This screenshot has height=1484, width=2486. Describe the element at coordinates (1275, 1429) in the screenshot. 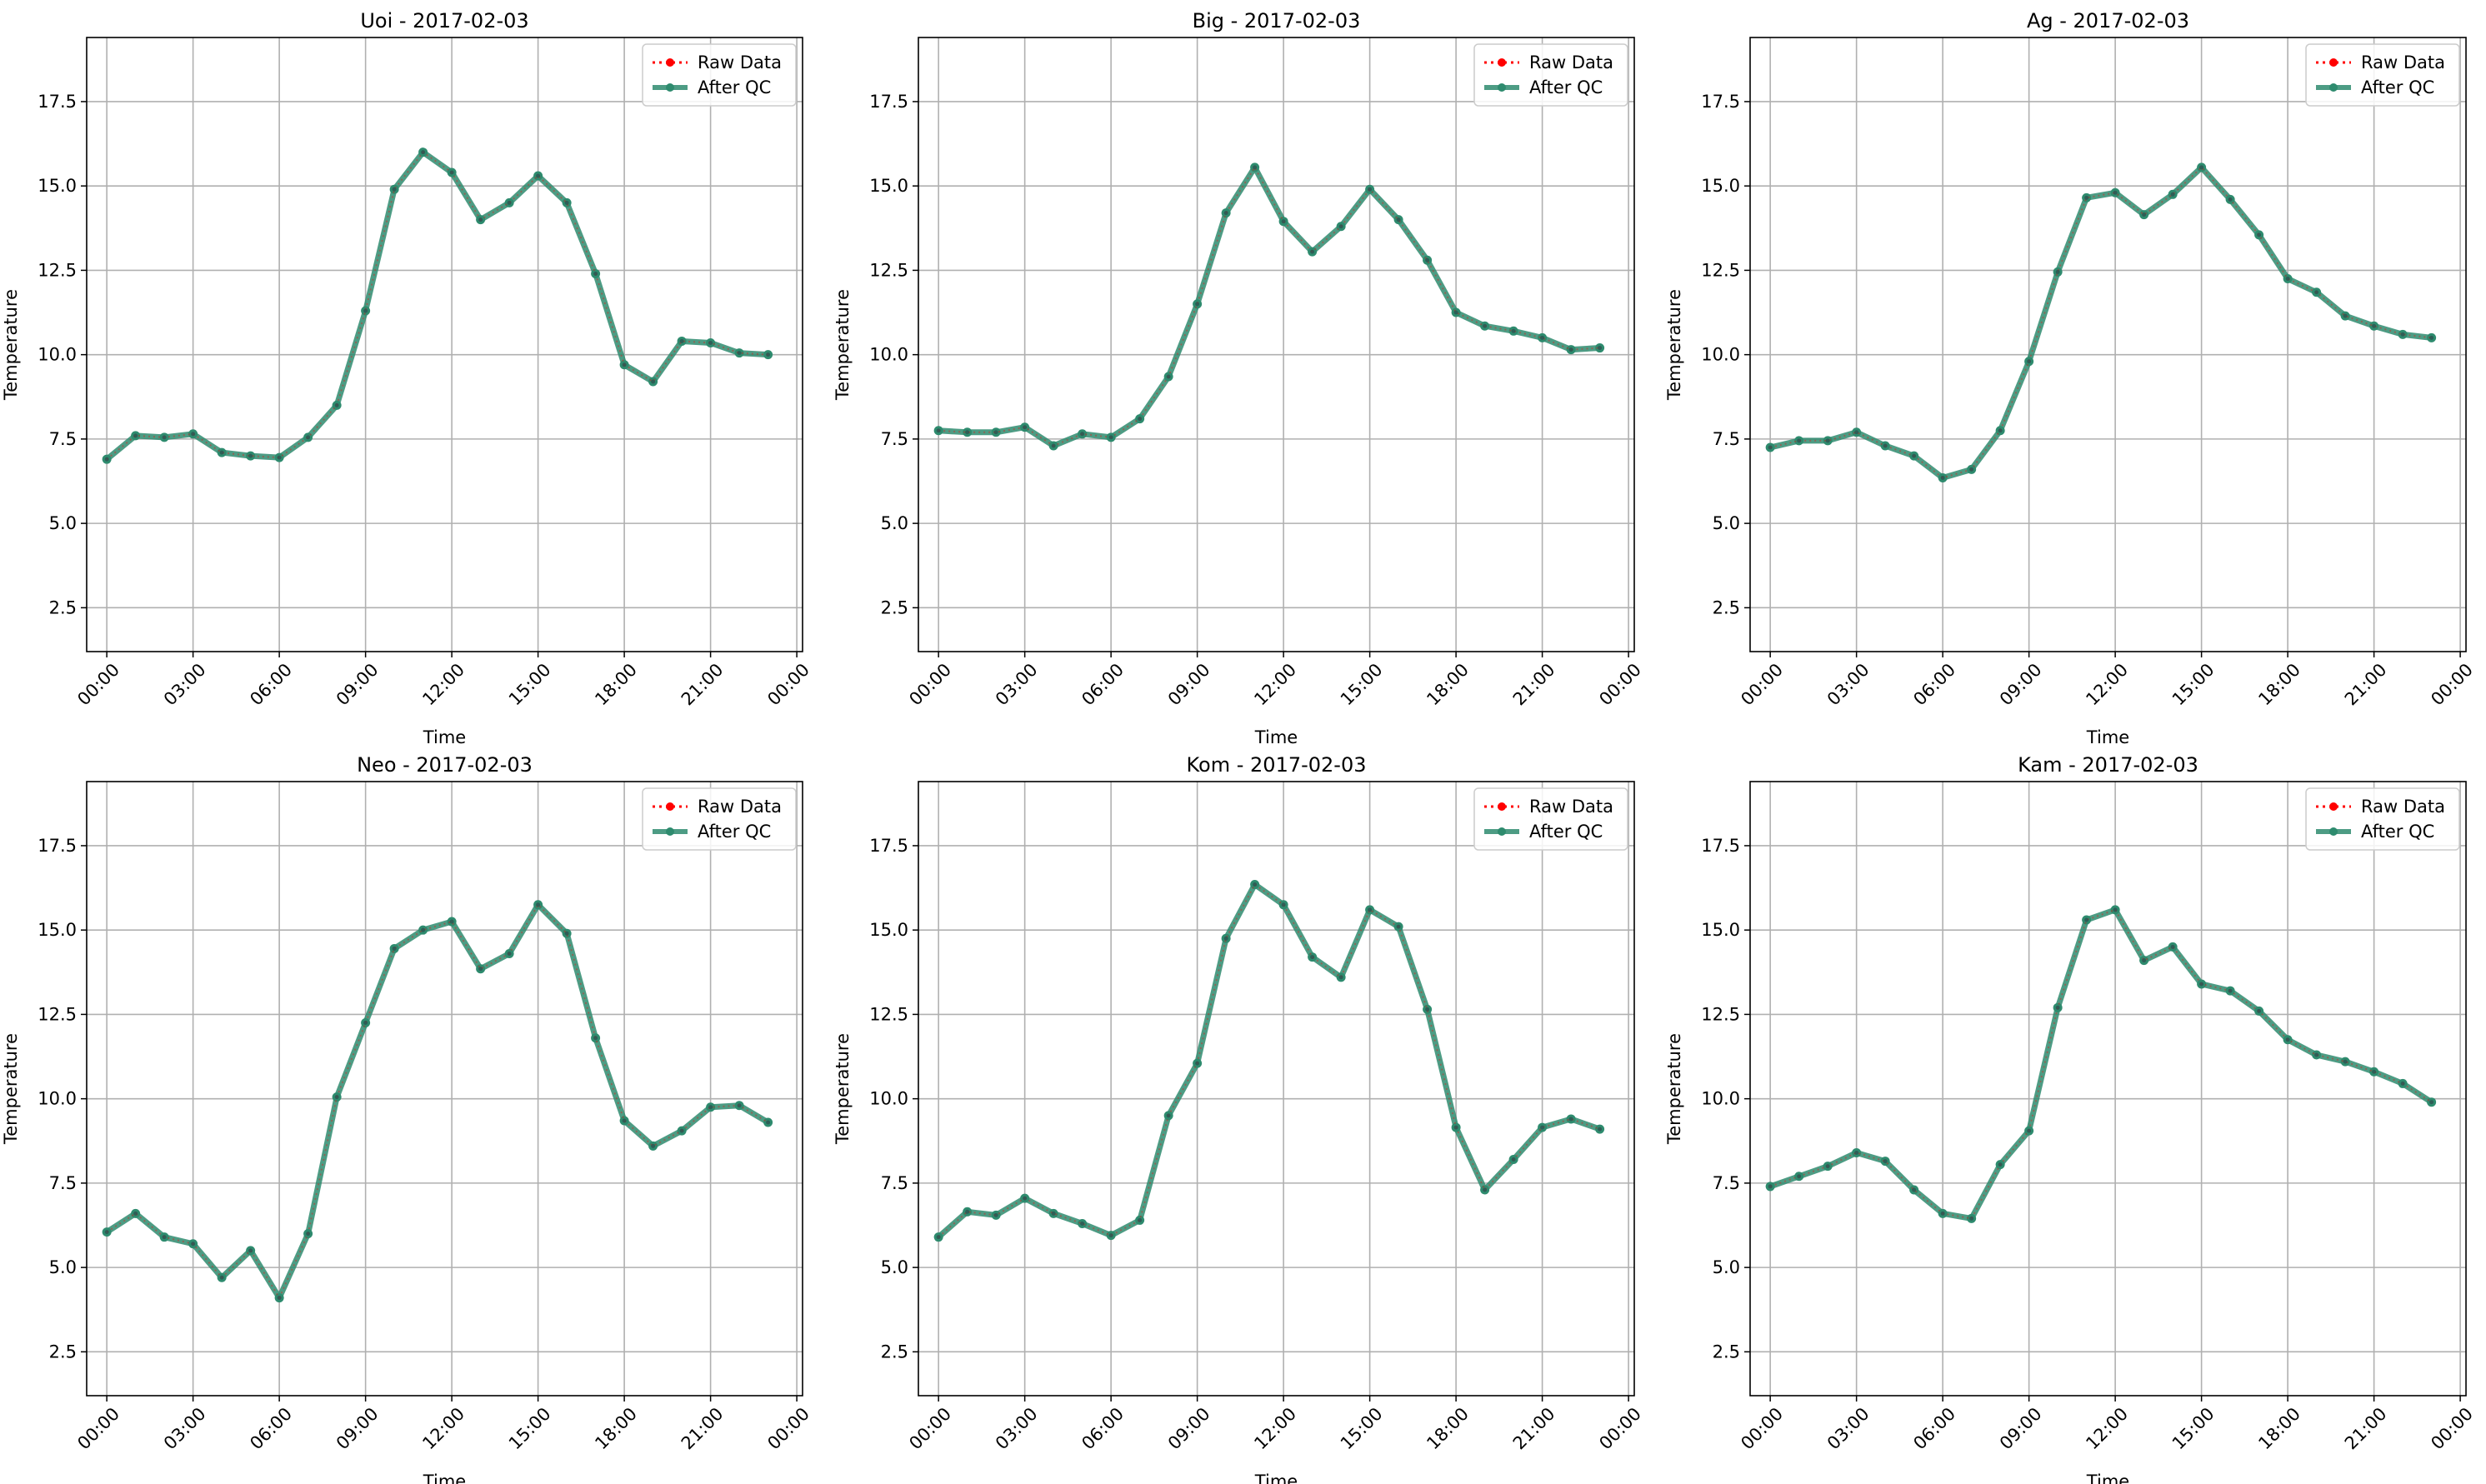

I see `x-tick-label: 12:00` at that location.